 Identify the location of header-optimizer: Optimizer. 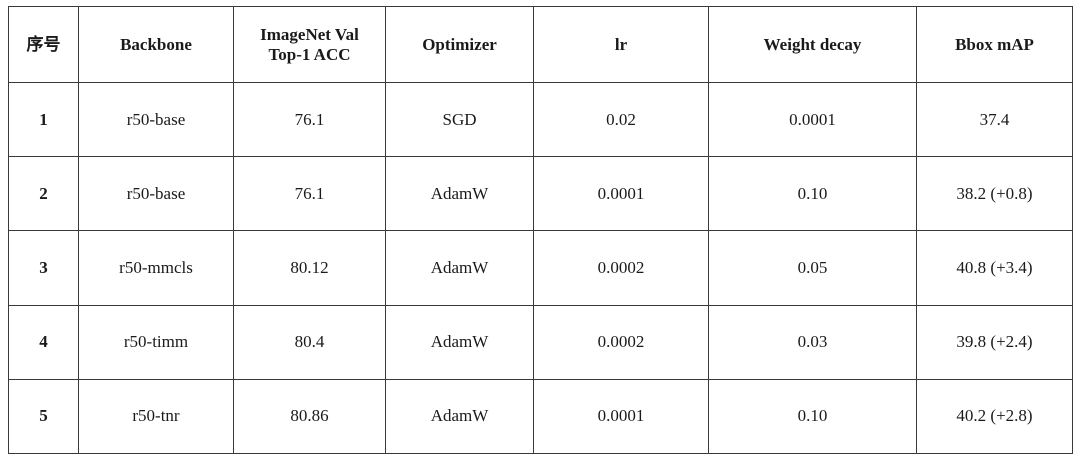
(459, 44).